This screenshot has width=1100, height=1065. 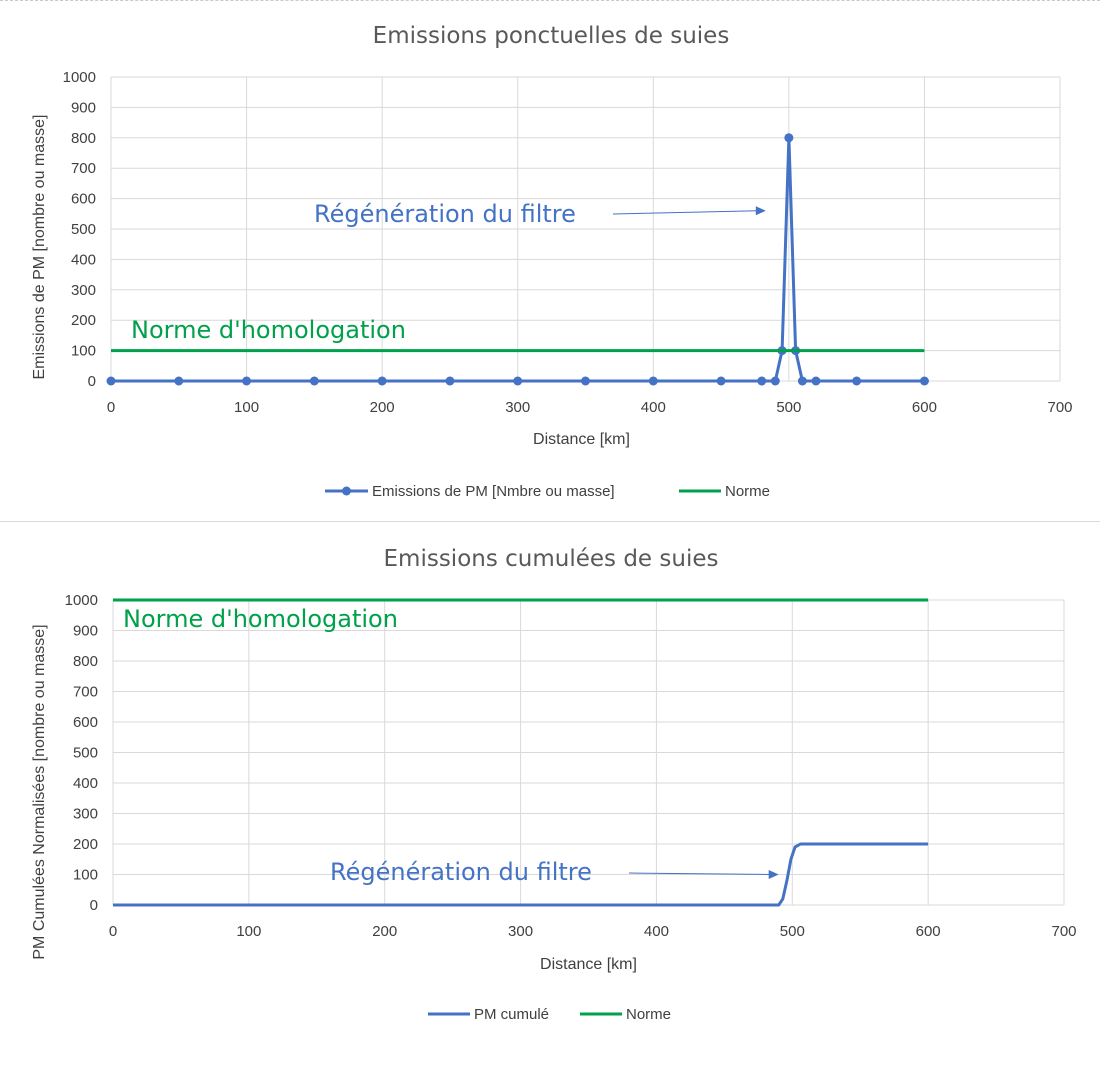 I want to click on chart-title: Emissions cumulées de suies, so click(x=551, y=559).